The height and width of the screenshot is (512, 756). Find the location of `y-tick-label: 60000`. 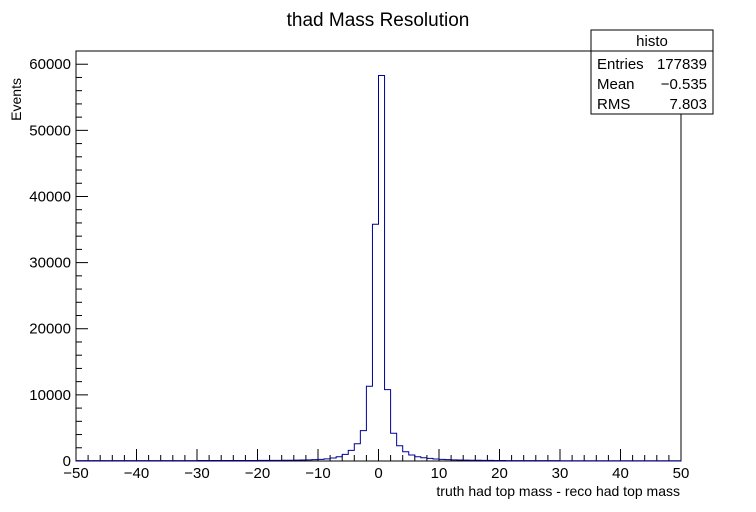

y-tick-label: 60000 is located at coordinates (50, 64).